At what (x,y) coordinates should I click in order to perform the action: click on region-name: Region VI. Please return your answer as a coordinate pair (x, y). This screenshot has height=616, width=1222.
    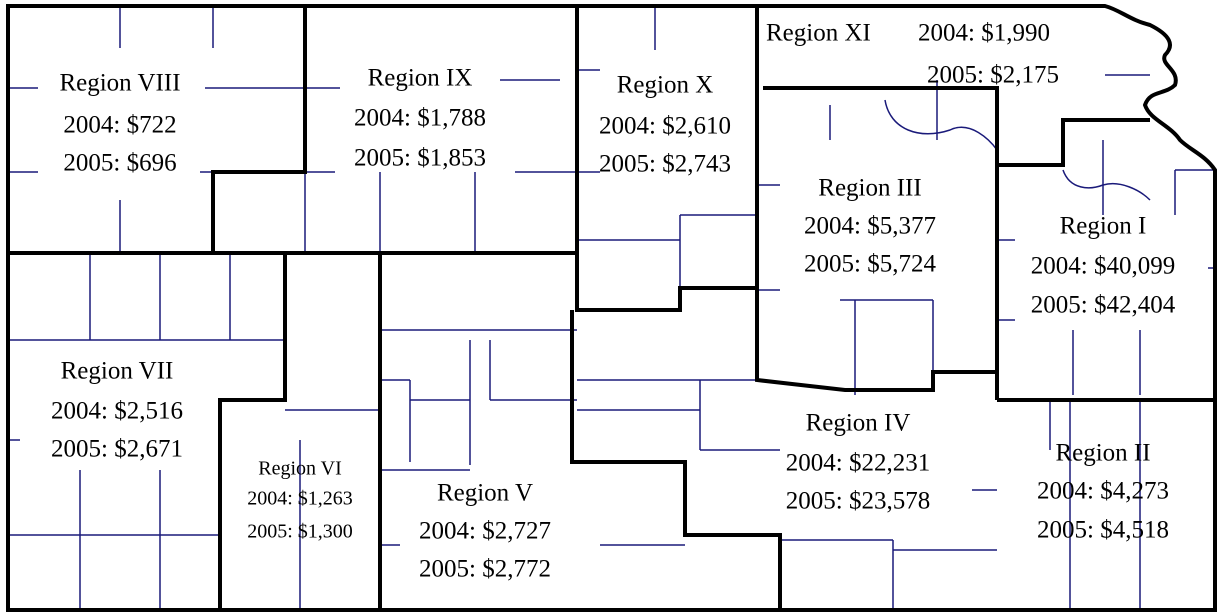
    Looking at the image, I should click on (300, 469).